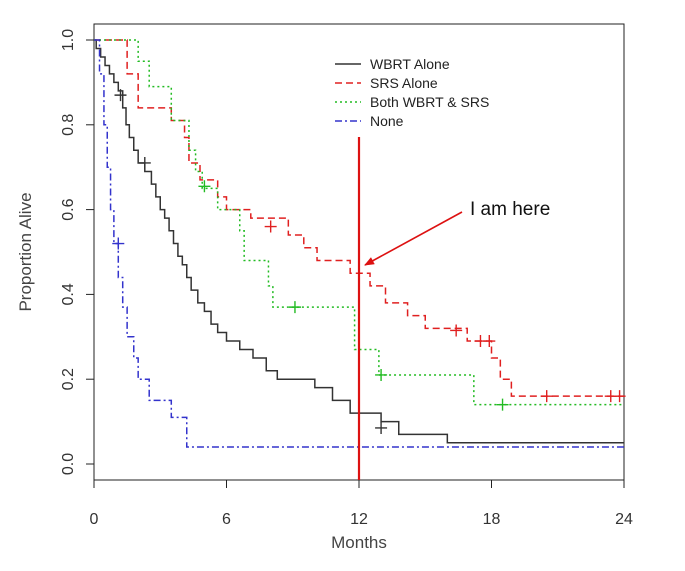  I want to click on y-tick-label: 0.0, so click(68, 464).